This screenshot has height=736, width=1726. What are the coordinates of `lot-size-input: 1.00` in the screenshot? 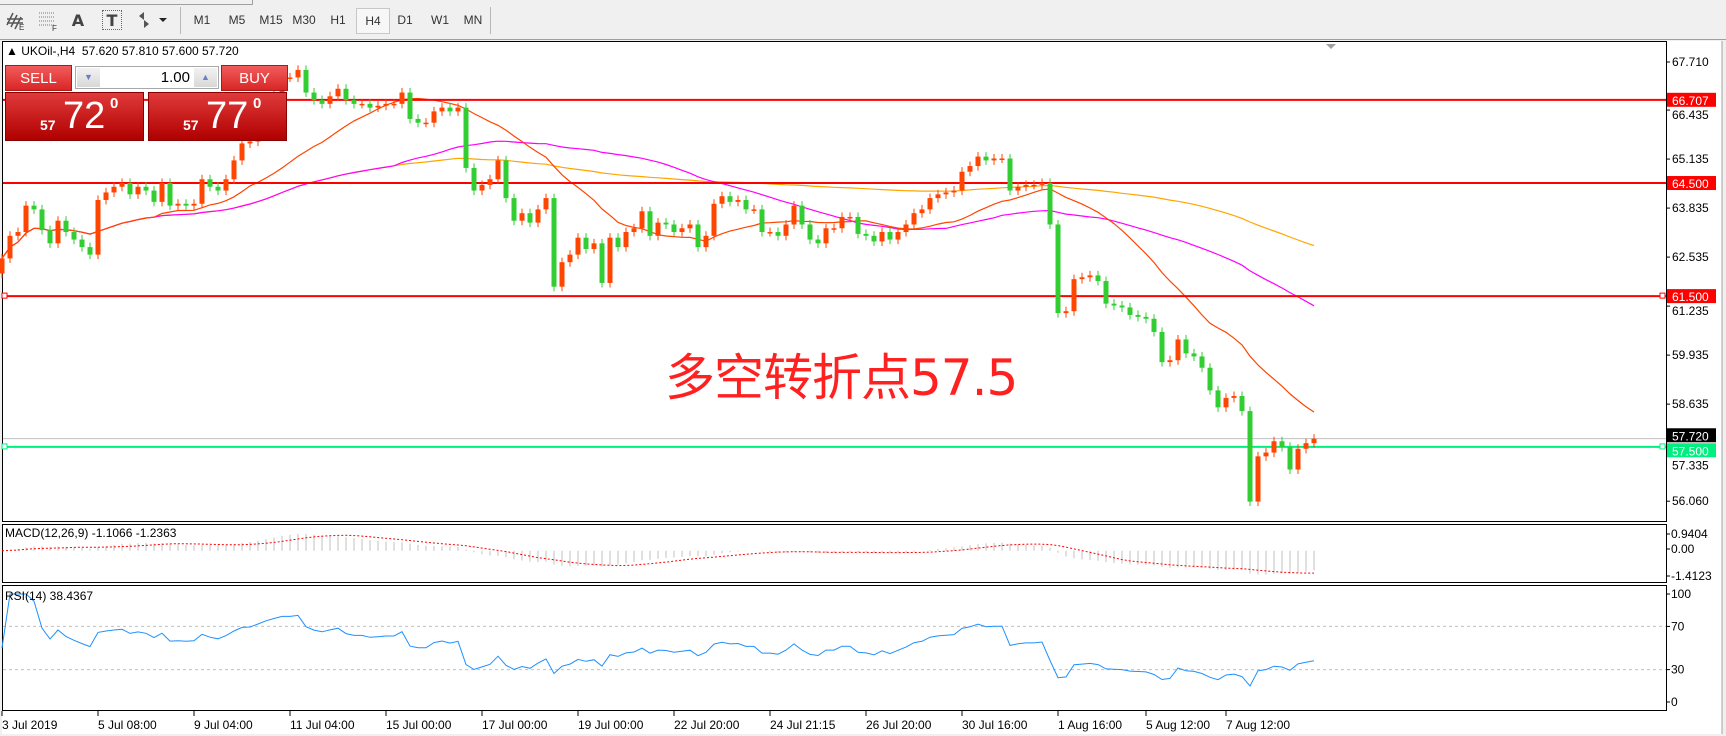 It's located at (175, 77).